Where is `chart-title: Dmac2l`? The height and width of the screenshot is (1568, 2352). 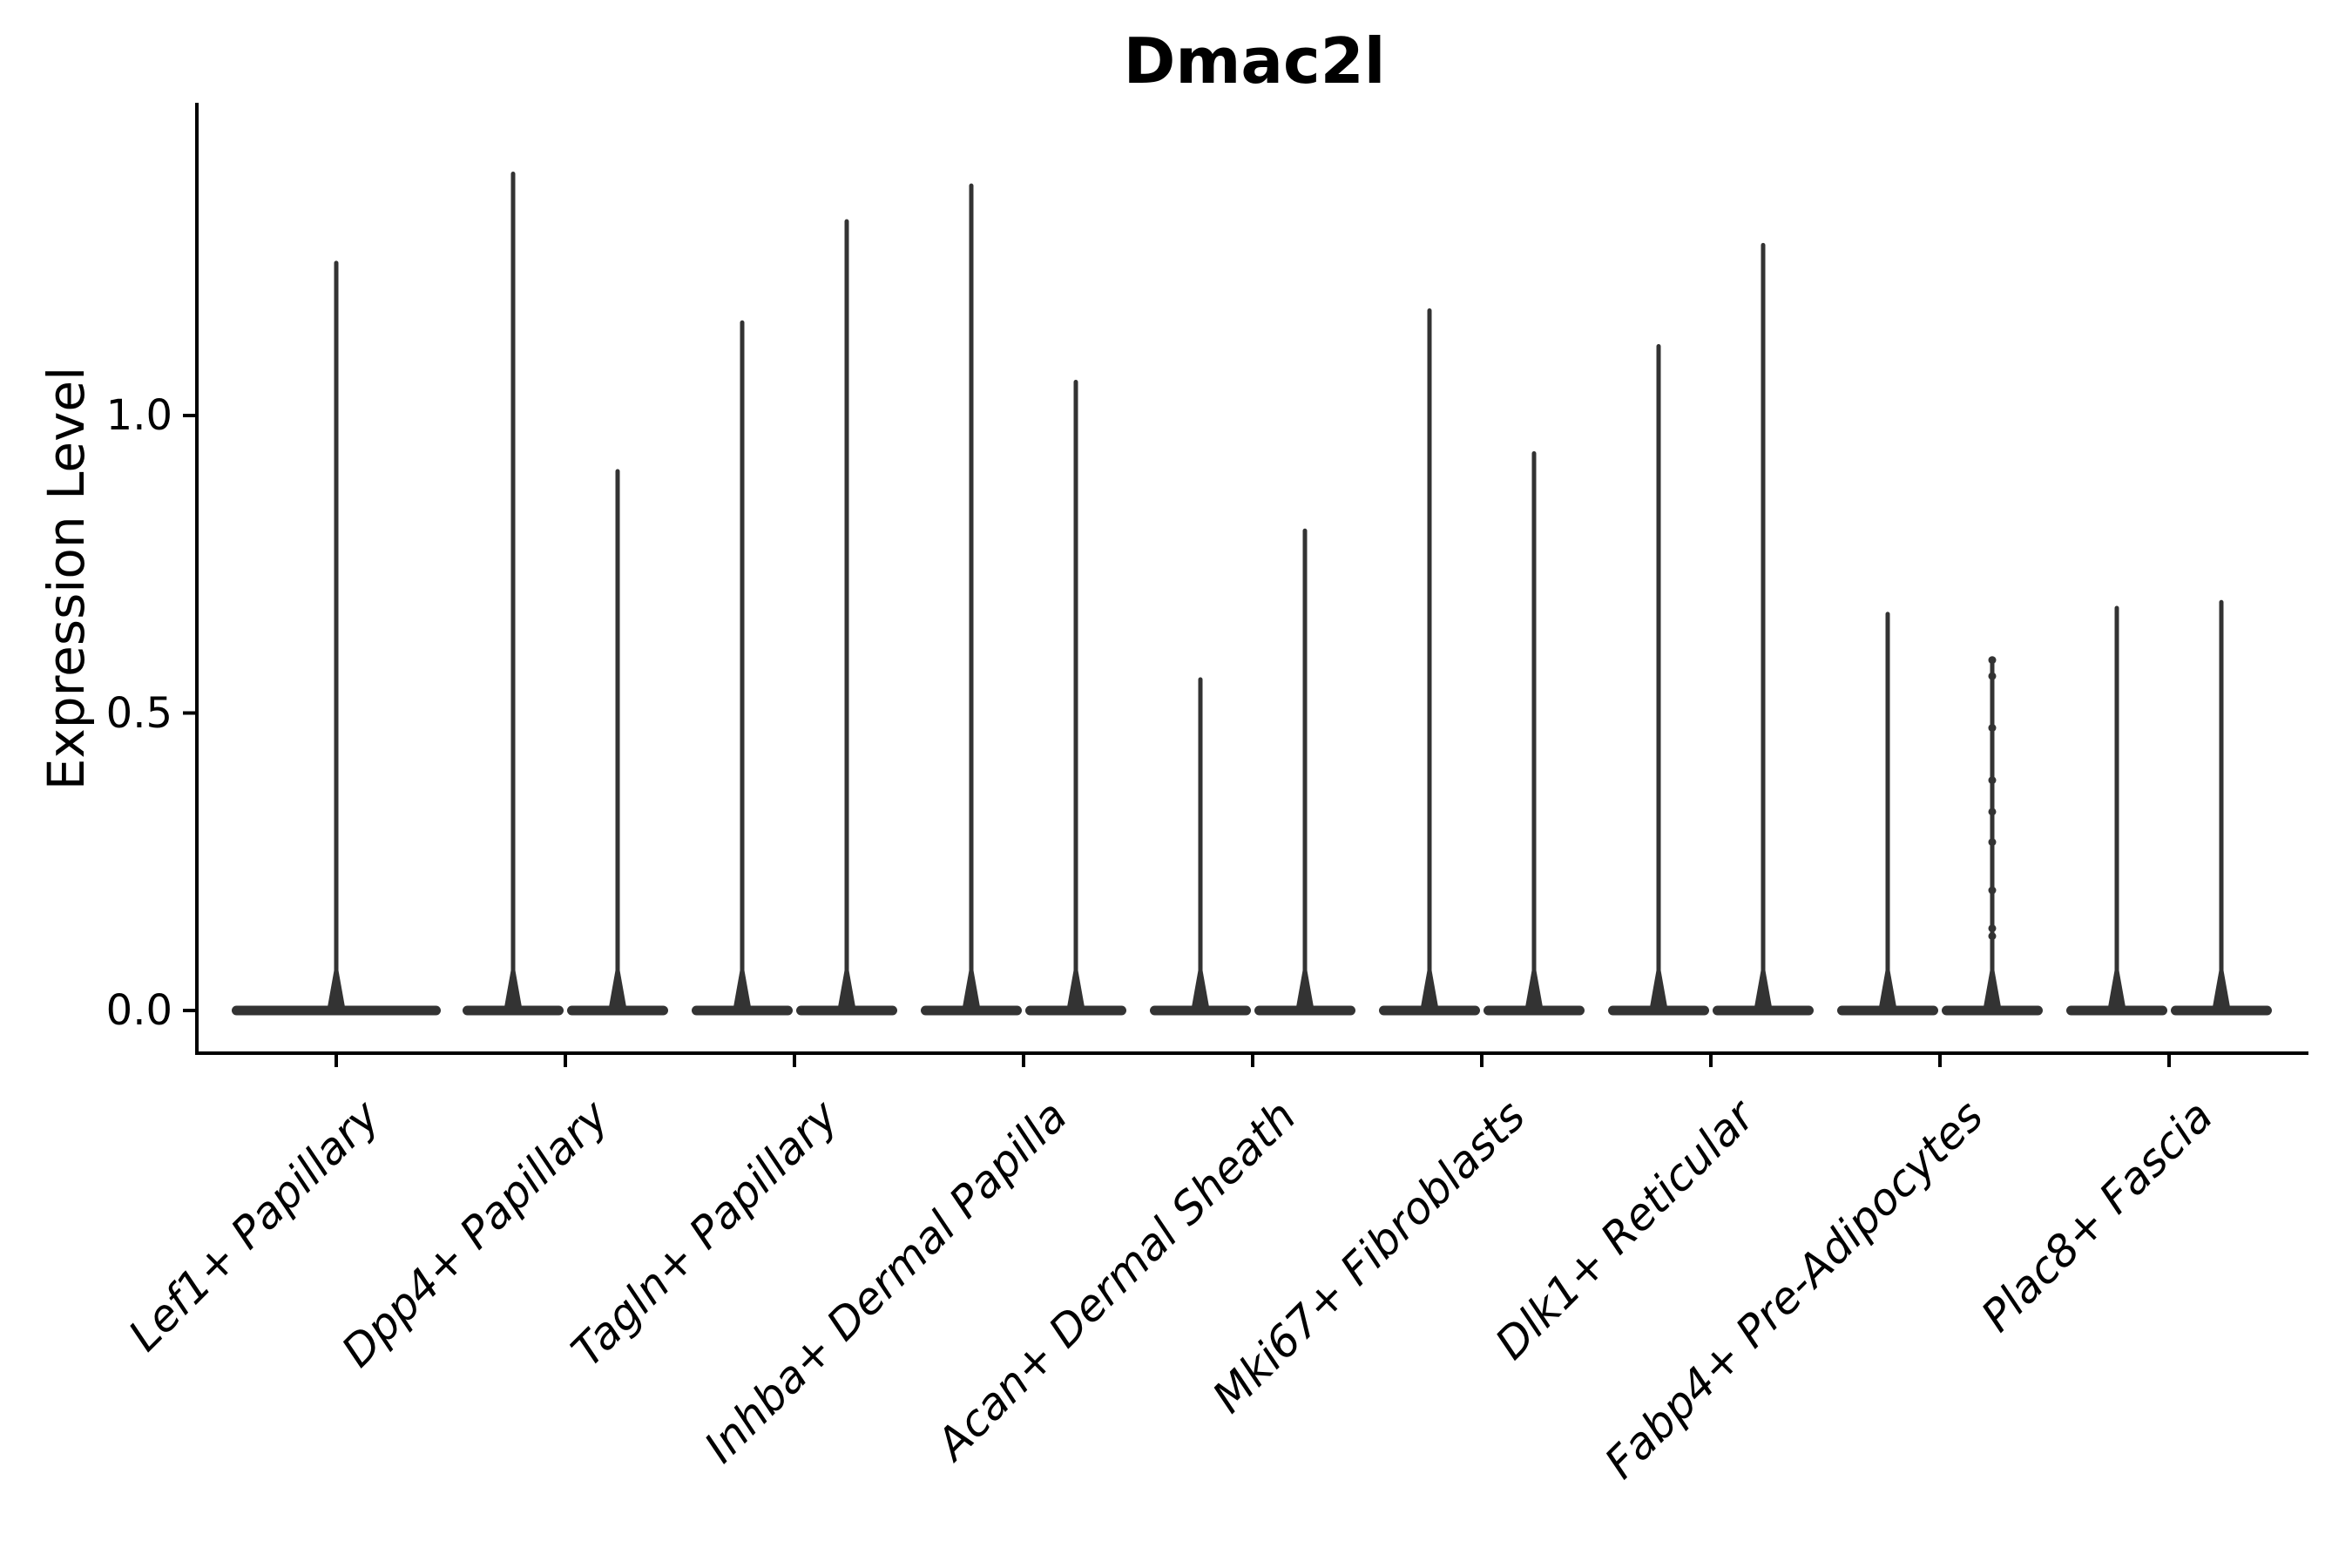
chart-title: Dmac2l is located at coordinates (1254, 61).